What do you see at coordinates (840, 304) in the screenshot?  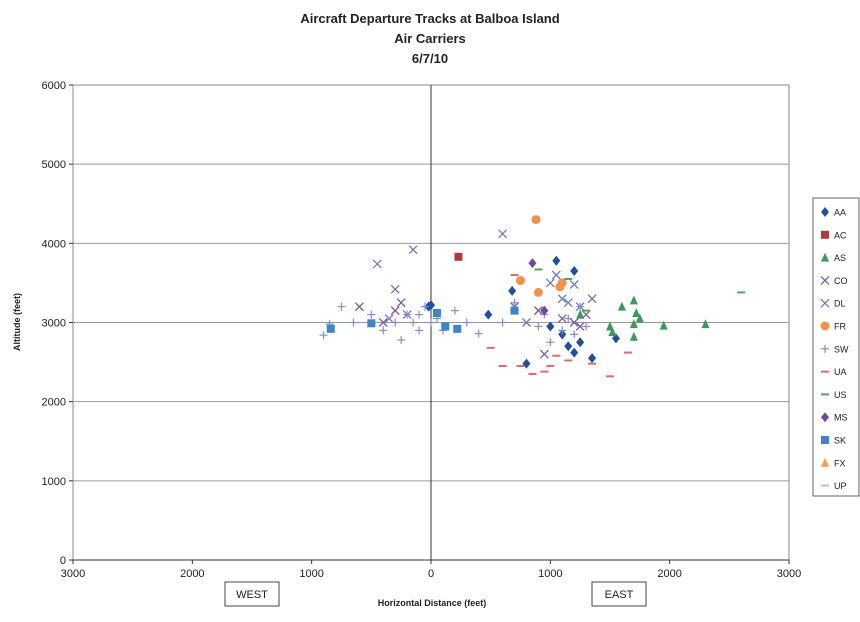 I see `legend-label-dl: DL` at bounding box center [840, 304].